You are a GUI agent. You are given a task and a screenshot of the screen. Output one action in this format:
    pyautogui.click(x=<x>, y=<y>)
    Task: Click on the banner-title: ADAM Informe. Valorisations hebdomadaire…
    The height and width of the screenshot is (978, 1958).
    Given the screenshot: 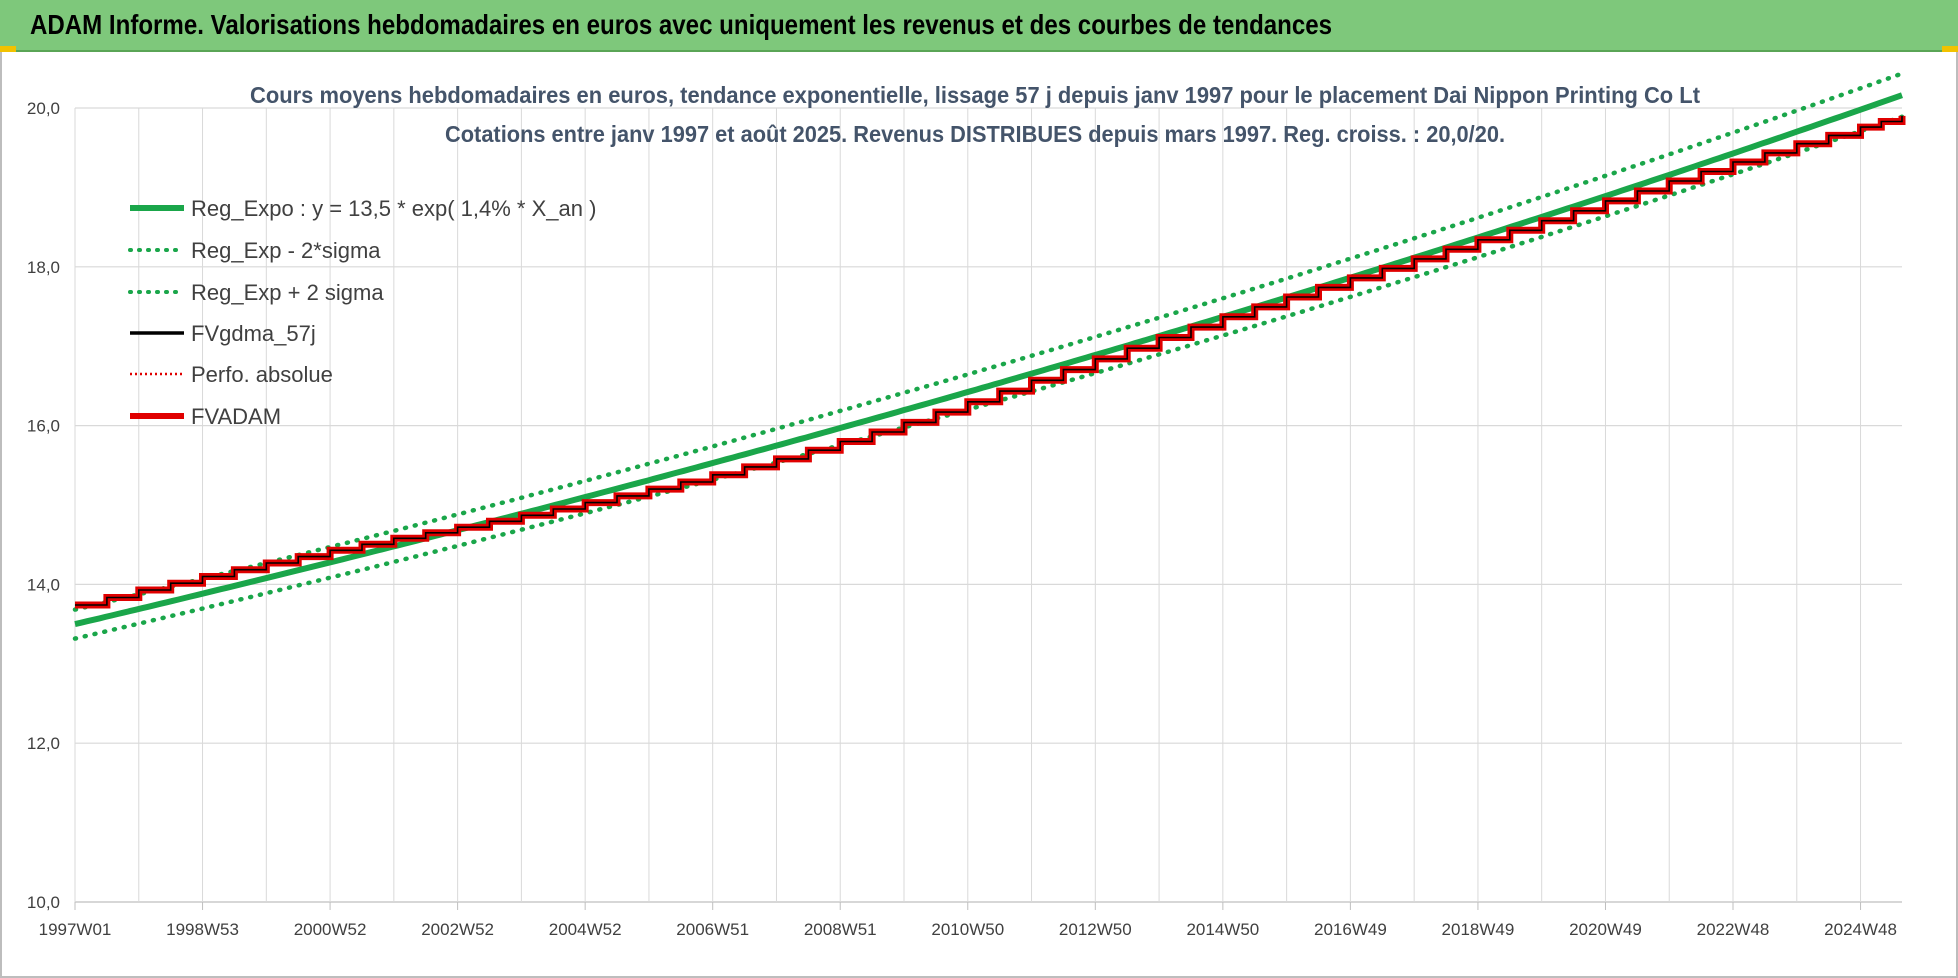 What is the action you would take?
    pyautogui.click(x=681, y=24)
    